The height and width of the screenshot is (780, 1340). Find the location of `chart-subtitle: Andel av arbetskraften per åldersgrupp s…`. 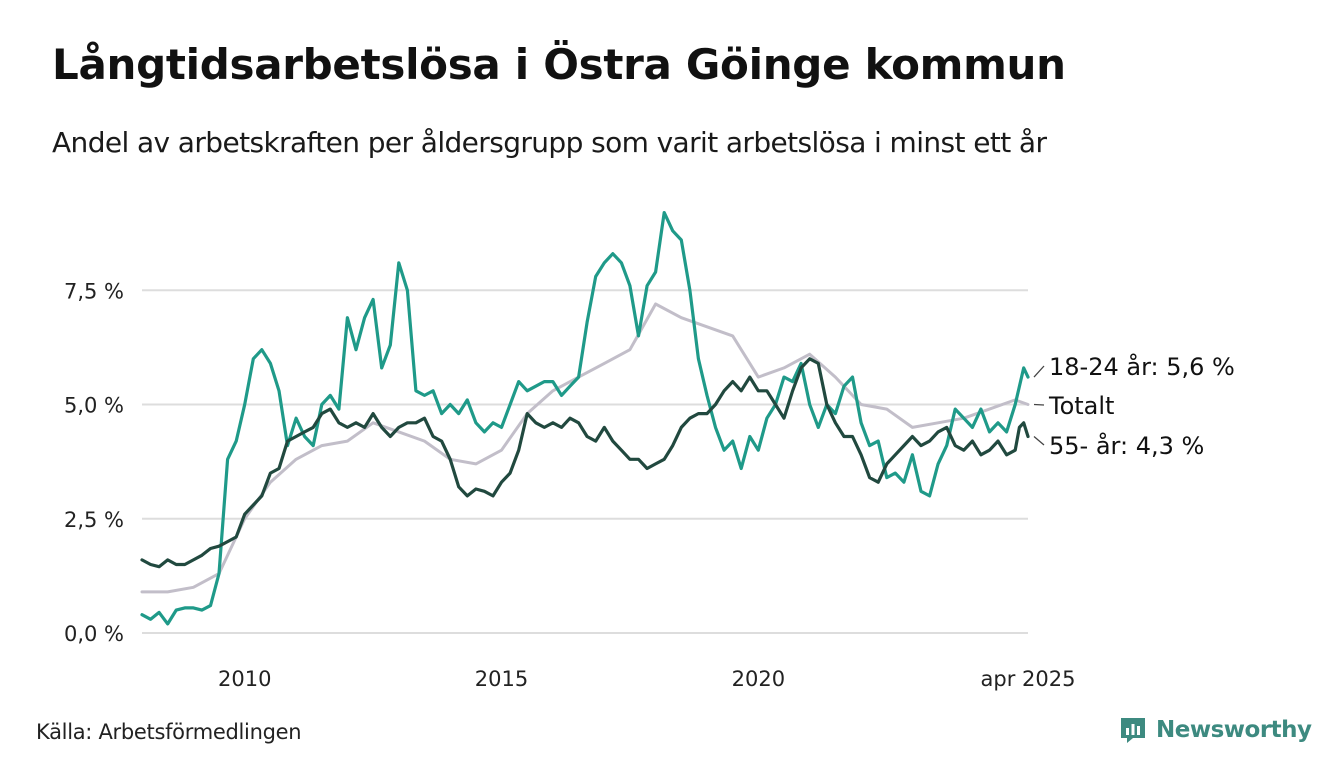

chart-subtitle: Andel av arbetskraften per åldersgrupp s… is located at coordinates (549, 142).